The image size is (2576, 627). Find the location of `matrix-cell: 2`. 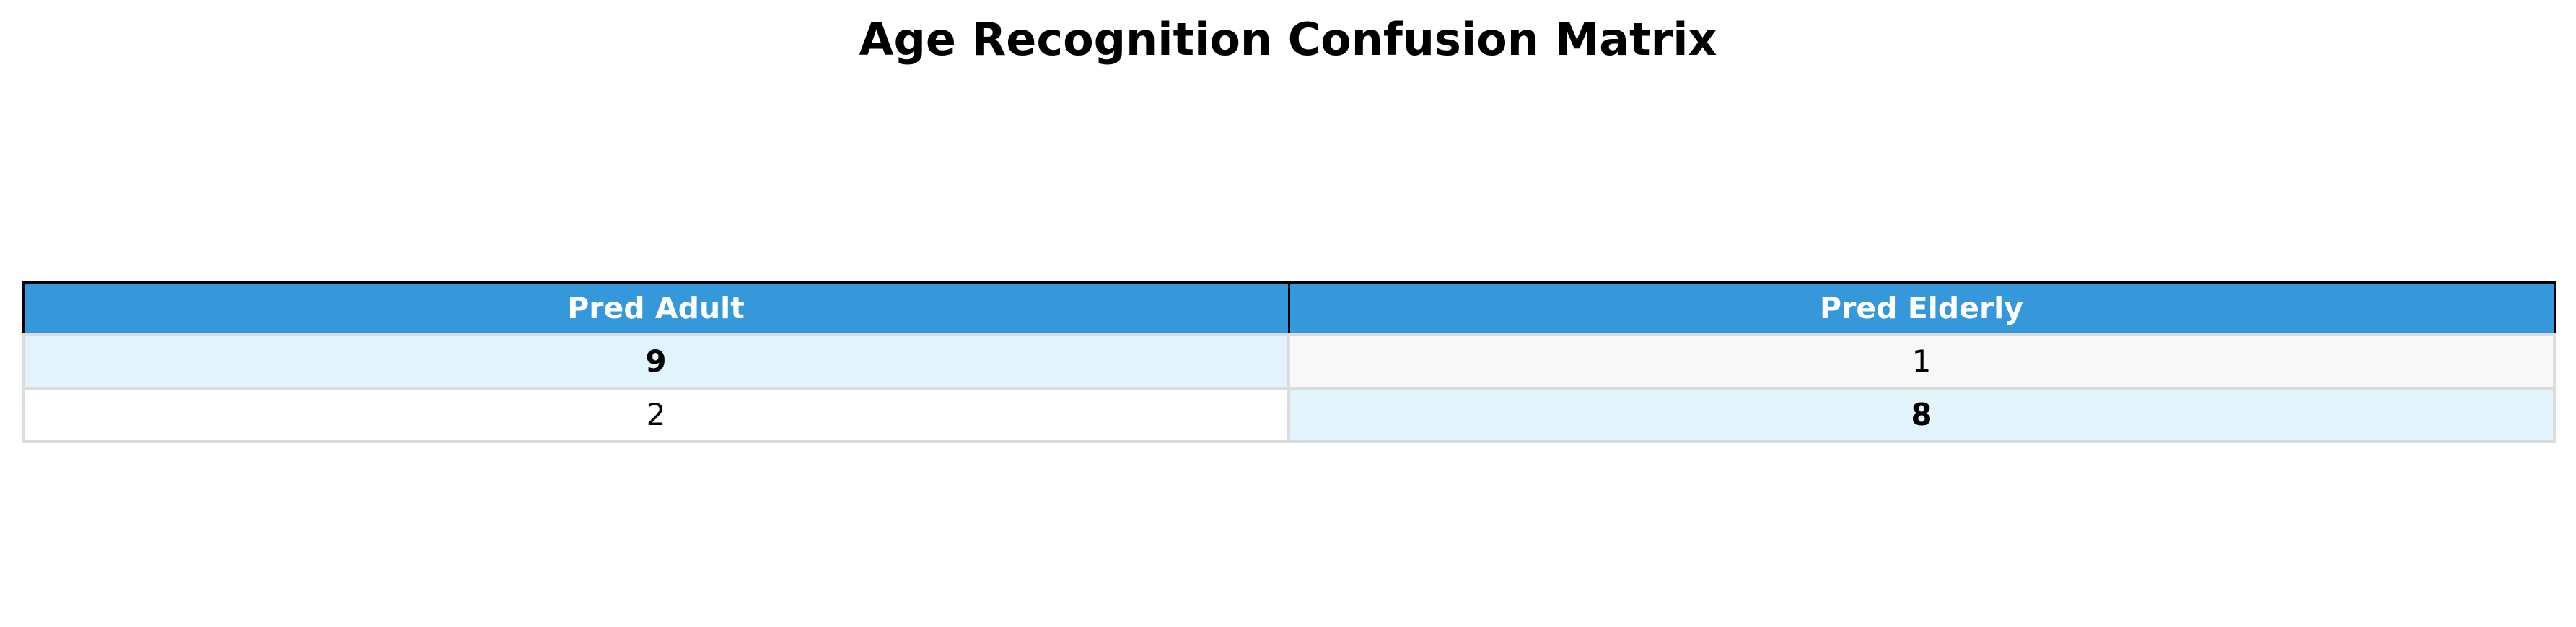

matrix-cell: 2 is located at coordinates (656, 414).